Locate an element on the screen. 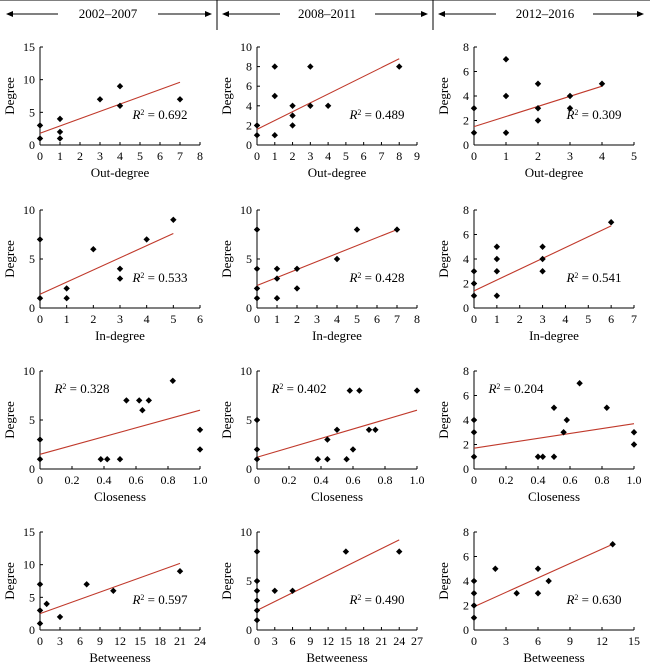 The height and width of the screenshot is (669, 650). period-2-arrowhead-left is located at coordinates (225, 14).